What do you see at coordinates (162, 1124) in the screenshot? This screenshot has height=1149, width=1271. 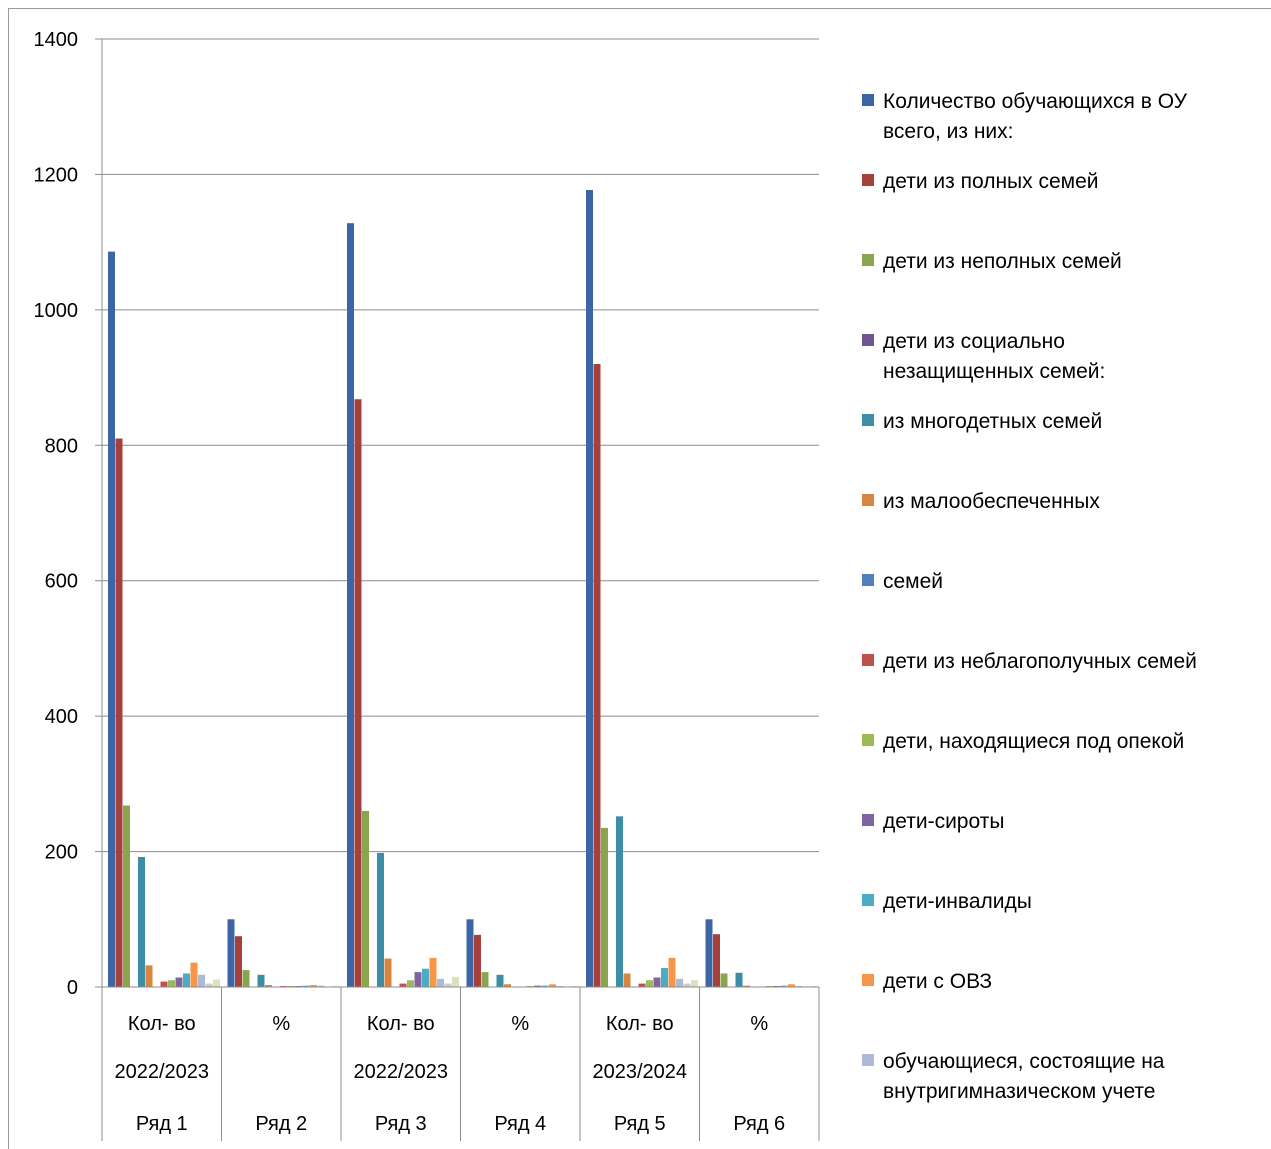 I see `x-category-label: Ряд 1` at bounding box center [162, 1124].